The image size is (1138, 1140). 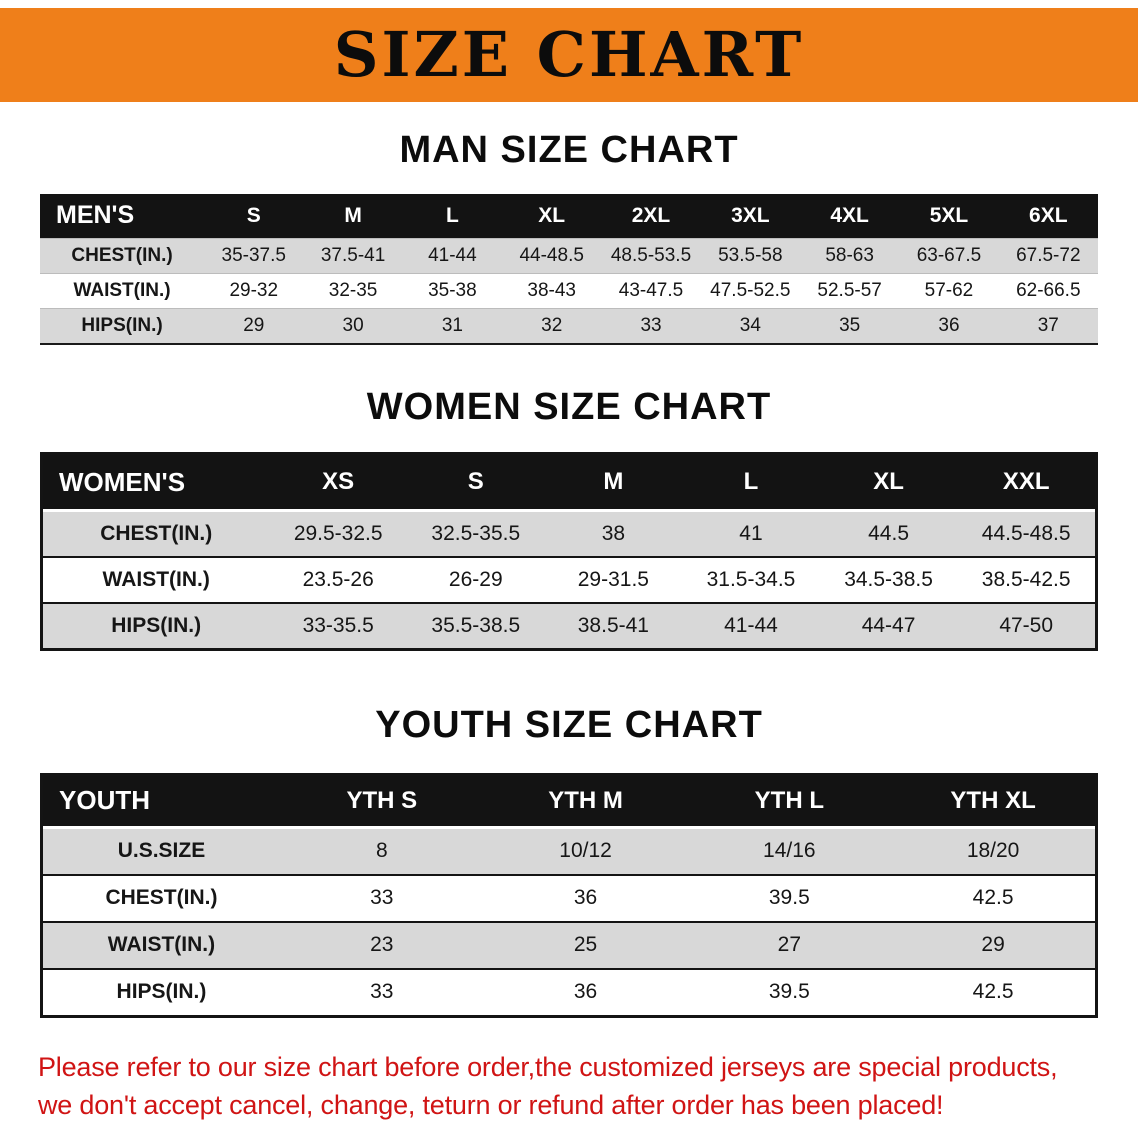 What do you see at coordinates (452, 325) in the screenshot?
I see `size-value-cell: 31` at bounding box center [452, 325].